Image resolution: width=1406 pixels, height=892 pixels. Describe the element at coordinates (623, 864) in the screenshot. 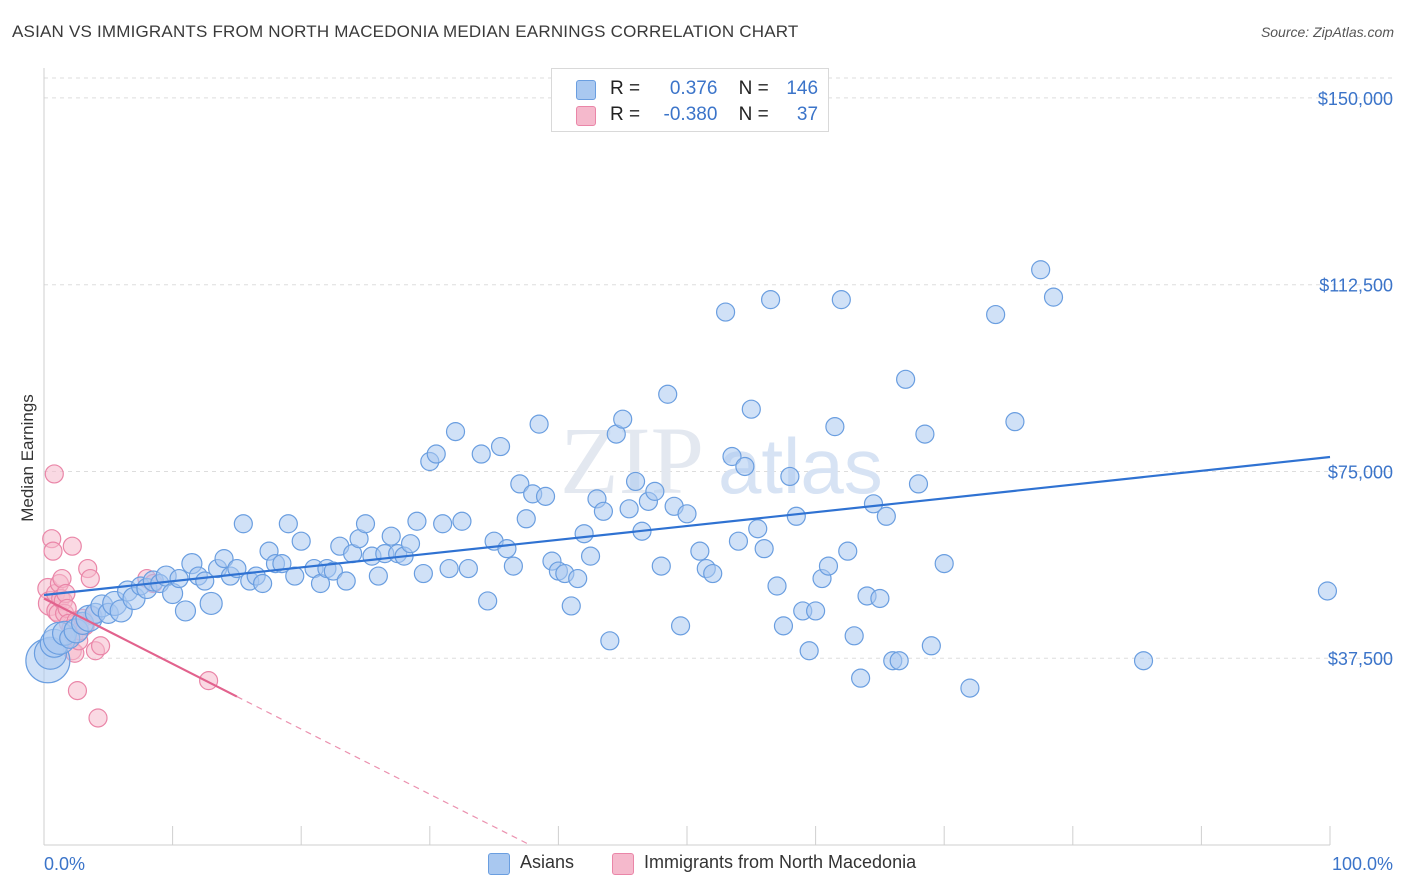

I see `bottom-swatch-macedonia` at that location.